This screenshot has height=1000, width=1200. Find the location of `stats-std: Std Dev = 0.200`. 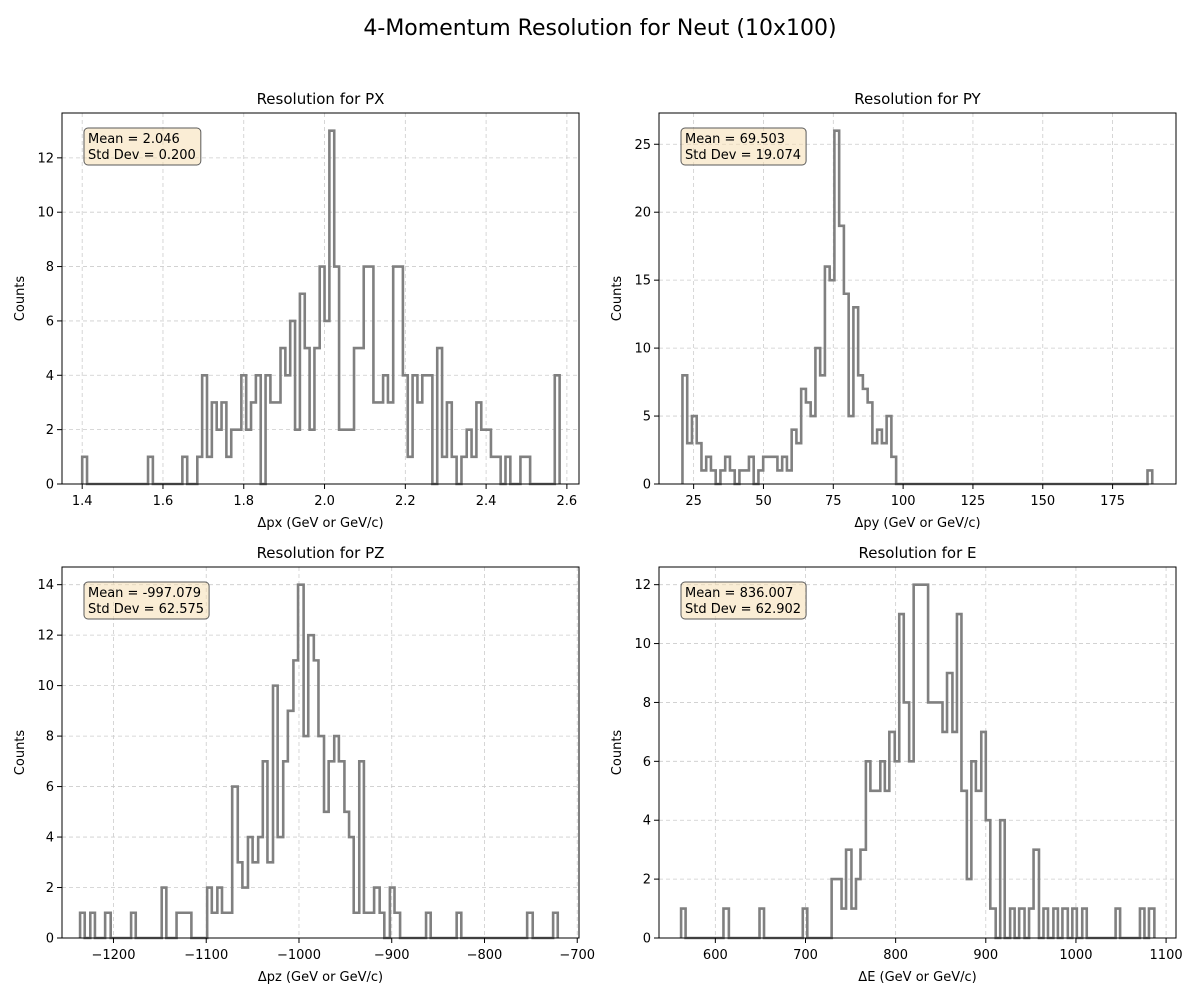

stats-std: Std Dev = 0.200 is located at coordinates (142, 155).